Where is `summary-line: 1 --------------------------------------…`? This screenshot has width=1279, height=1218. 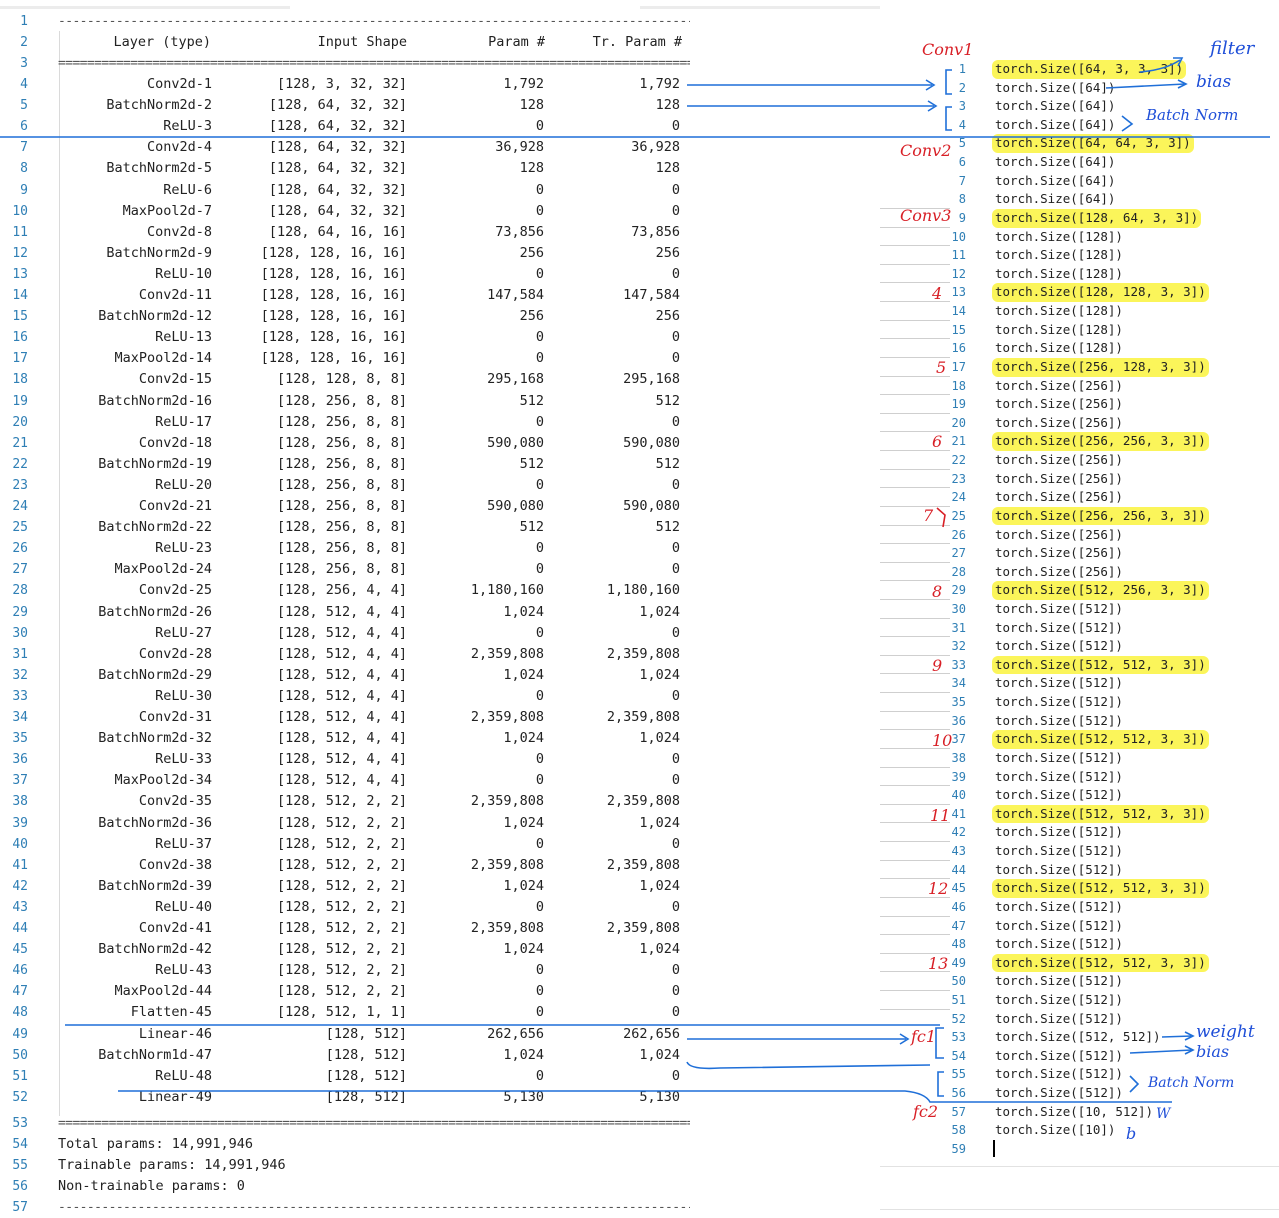 summary-line: 1 --------------------------------------… is located at coordinates (350, 21).